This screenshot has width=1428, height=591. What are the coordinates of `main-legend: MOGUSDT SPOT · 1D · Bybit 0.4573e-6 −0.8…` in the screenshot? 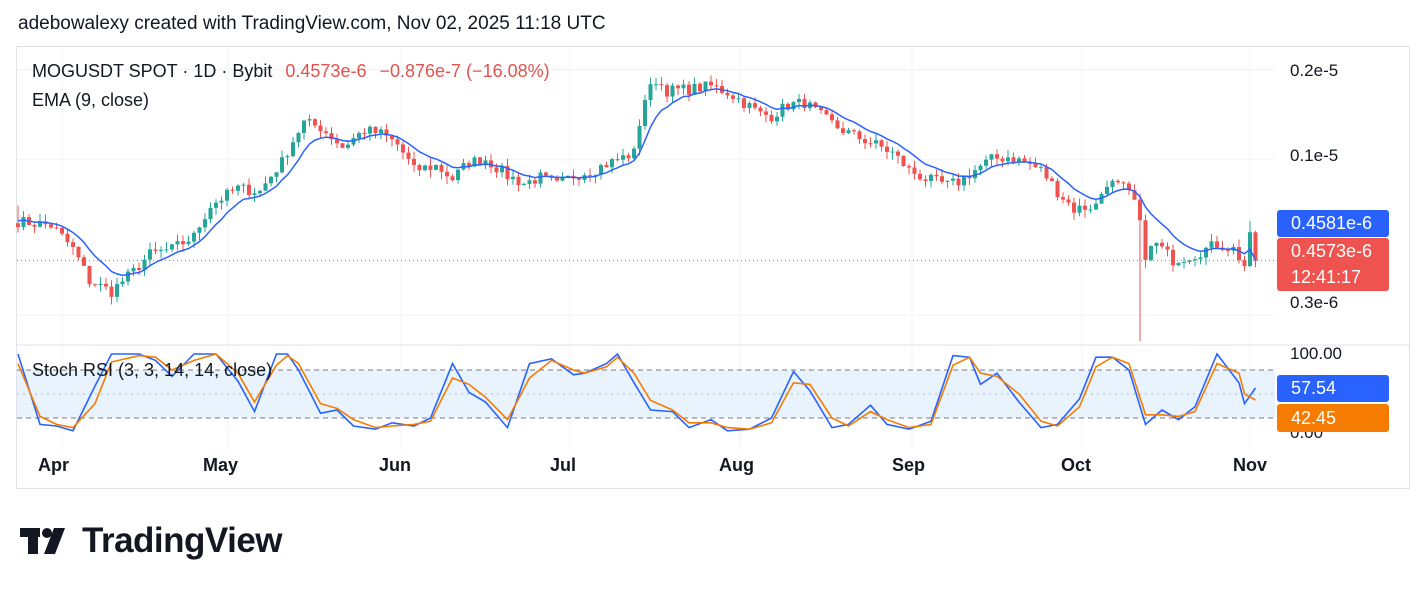 It's located at (291, 71).